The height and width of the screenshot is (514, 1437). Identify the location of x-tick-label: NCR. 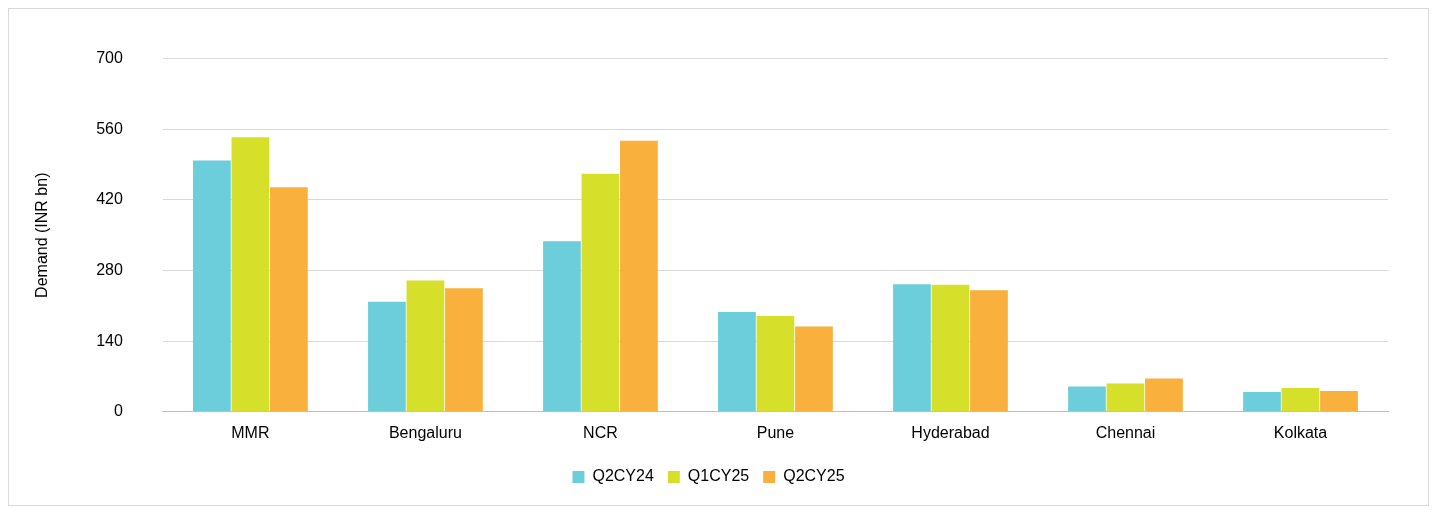
(600, 432).